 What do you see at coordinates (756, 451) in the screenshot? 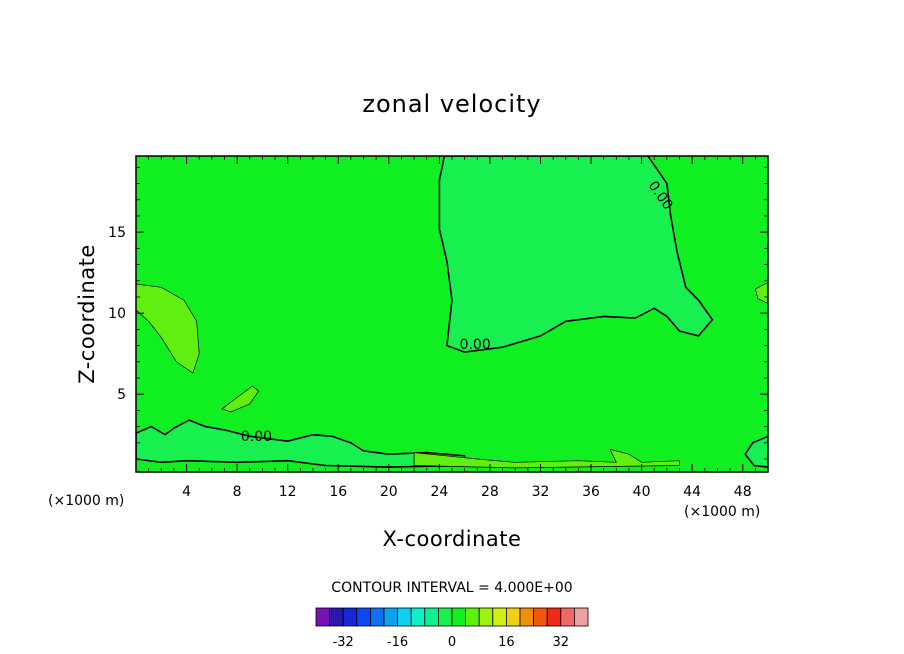
I see `contour-region-negative-right-edge` at bounding box center [756, 451].